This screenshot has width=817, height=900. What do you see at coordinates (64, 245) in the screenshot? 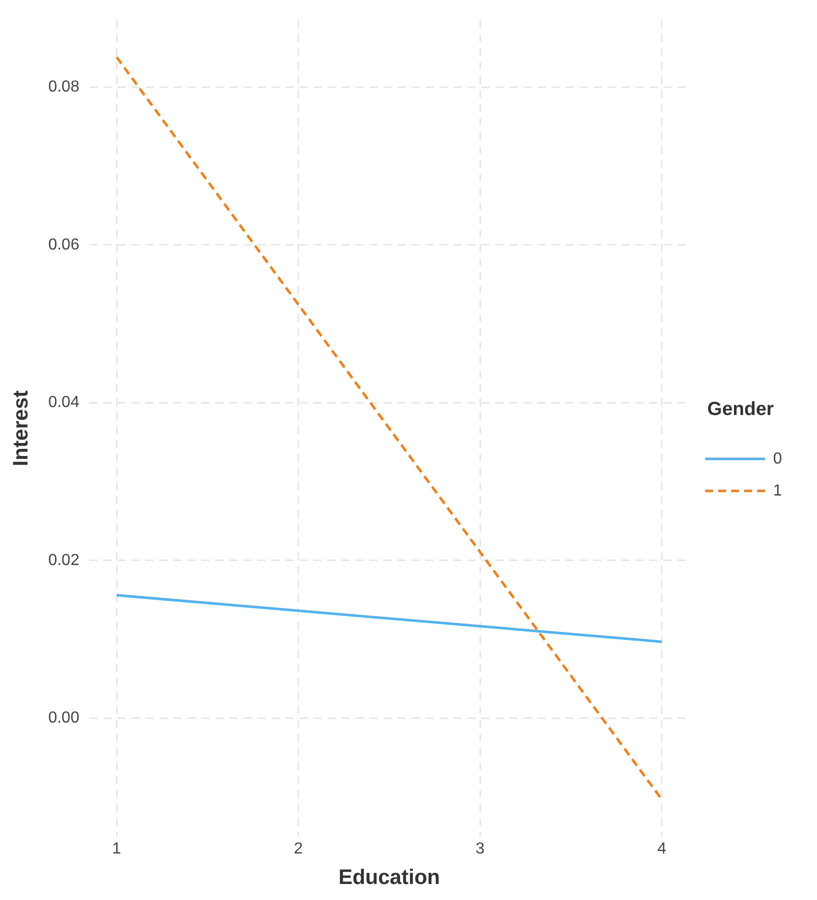
I see `y-tick-label: 0.06` at bounding box center [64, 245].